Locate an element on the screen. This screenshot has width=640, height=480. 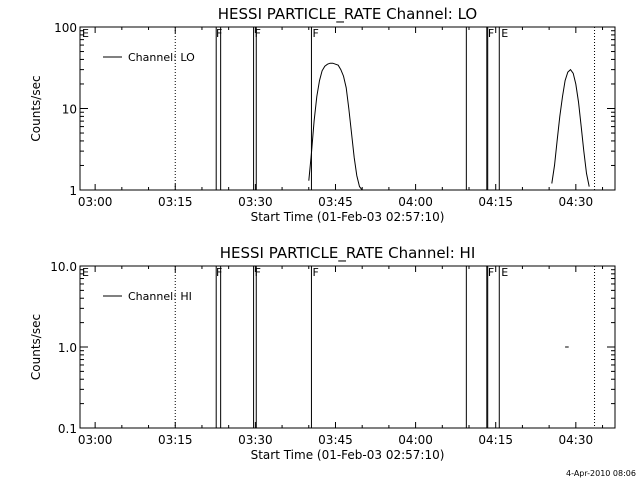
y-tick-label: 0.1 is located at coordinates (67, 429).